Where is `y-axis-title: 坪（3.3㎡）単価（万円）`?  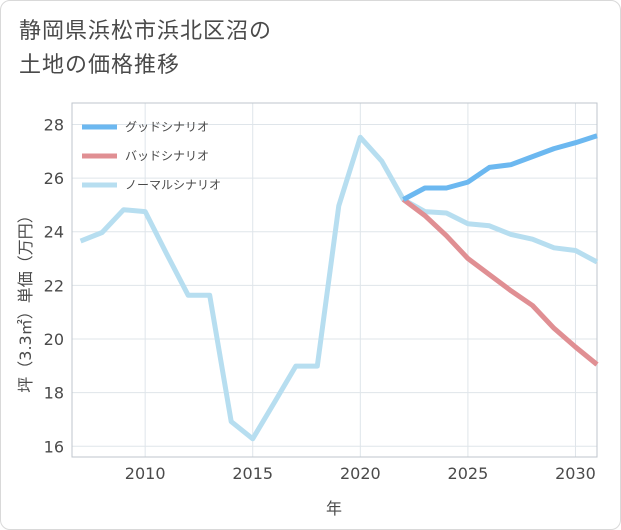
y-axis-title: 坪（3.3㎡）単価（万円） is located at coordinates (25, 299).